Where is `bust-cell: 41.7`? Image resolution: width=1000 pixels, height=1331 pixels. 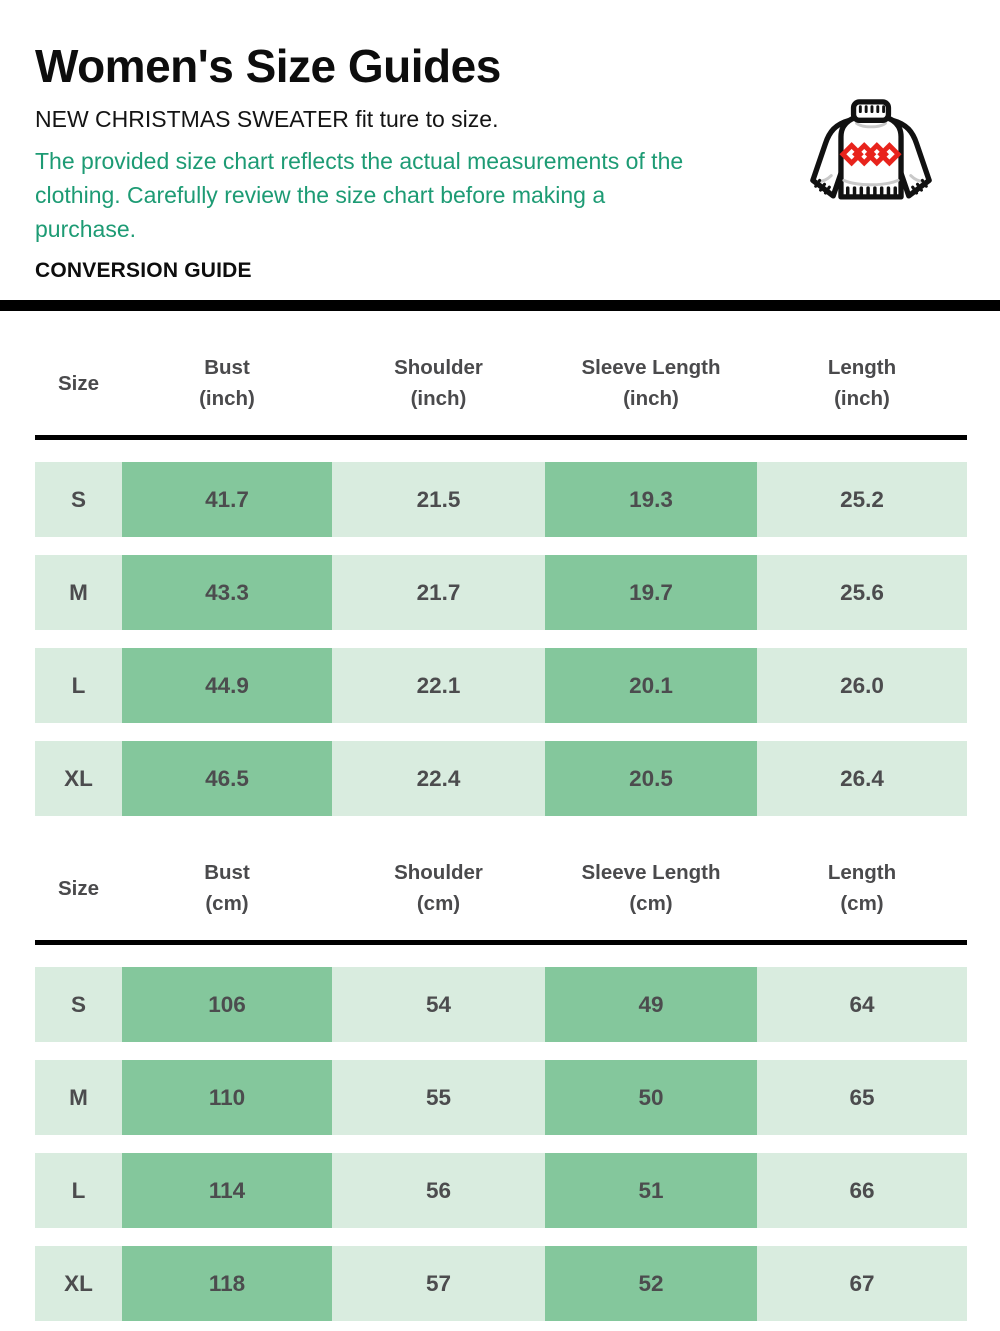
bust-cell: 41.7 is located at coordinates (227, 500).